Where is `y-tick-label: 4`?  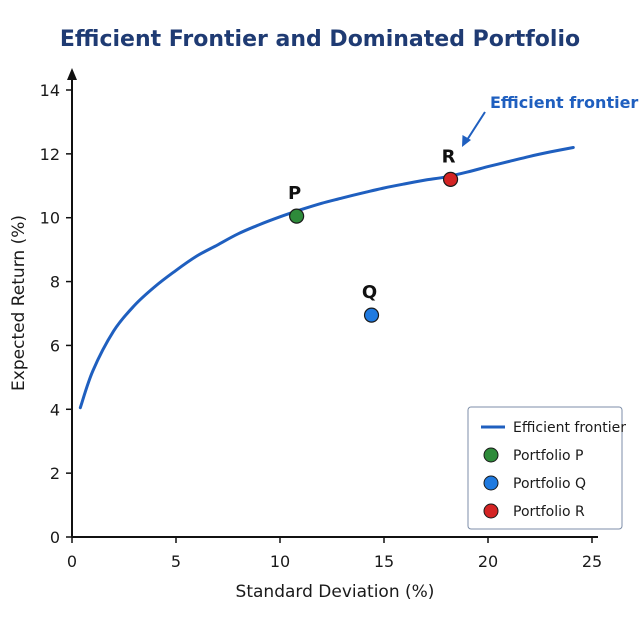
y-tick-label: 4 is located at coordinates (55, 409).